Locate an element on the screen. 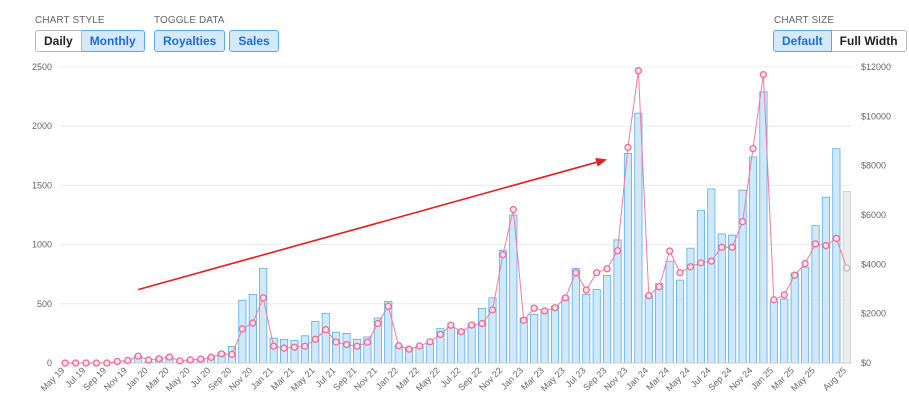 The width and height of the screenshot is (909, 406). y-right-tick-label: $2000 is located at coordinates (873, 314).